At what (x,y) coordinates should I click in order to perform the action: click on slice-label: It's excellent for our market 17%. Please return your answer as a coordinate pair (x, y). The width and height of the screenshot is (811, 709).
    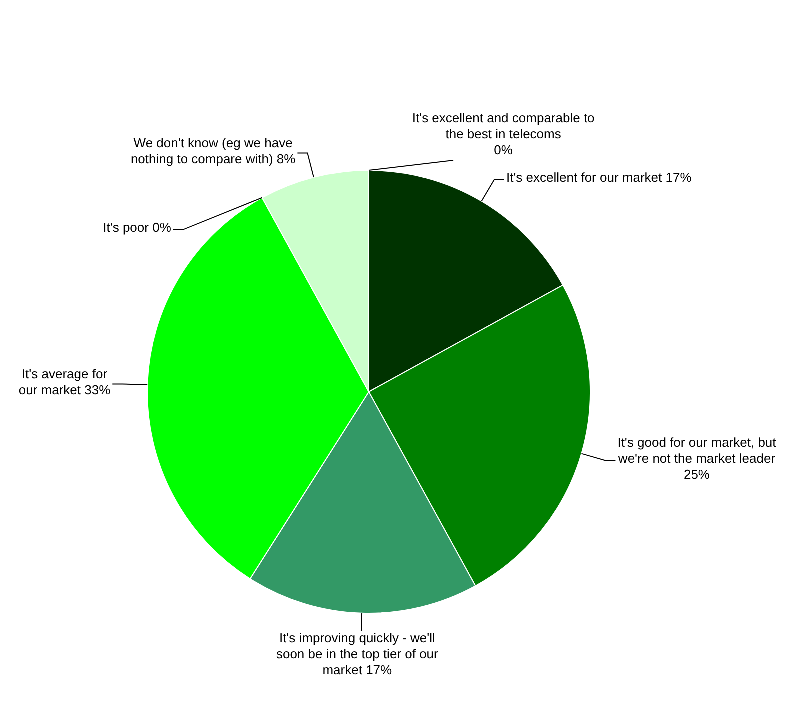
    Looking at the image, I should click on (599, 177).